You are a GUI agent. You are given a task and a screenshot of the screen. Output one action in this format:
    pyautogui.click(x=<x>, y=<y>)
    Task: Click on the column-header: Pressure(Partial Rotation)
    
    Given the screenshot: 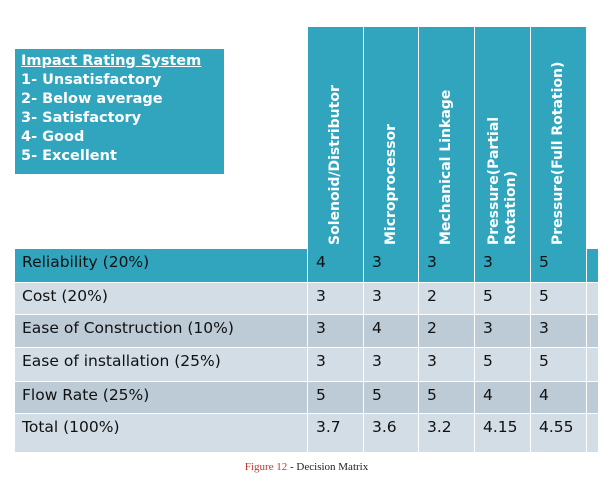 What is the action you would take?
    pyautogui.click(x=503, y=138)
    